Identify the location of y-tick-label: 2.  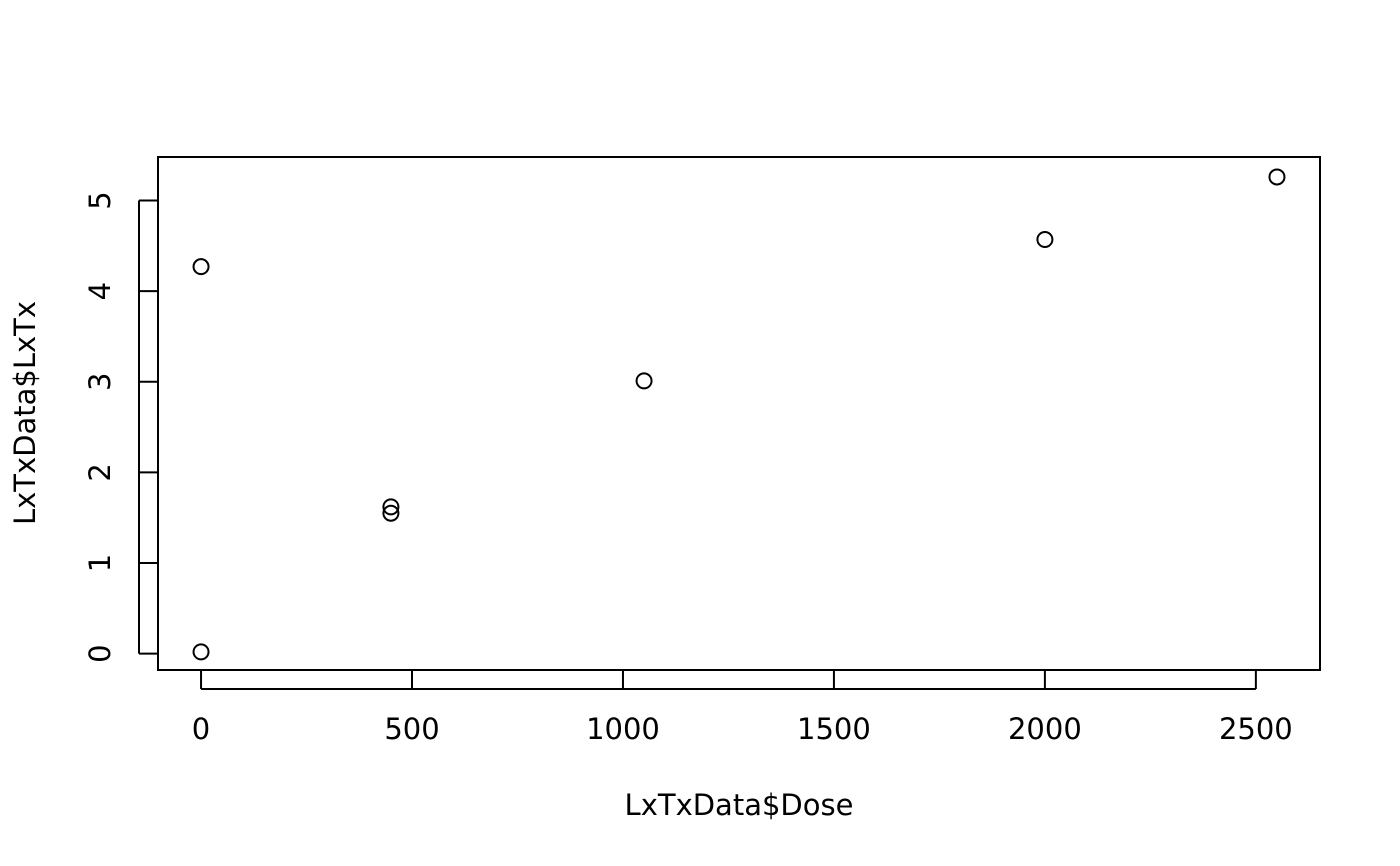
(100, 472).